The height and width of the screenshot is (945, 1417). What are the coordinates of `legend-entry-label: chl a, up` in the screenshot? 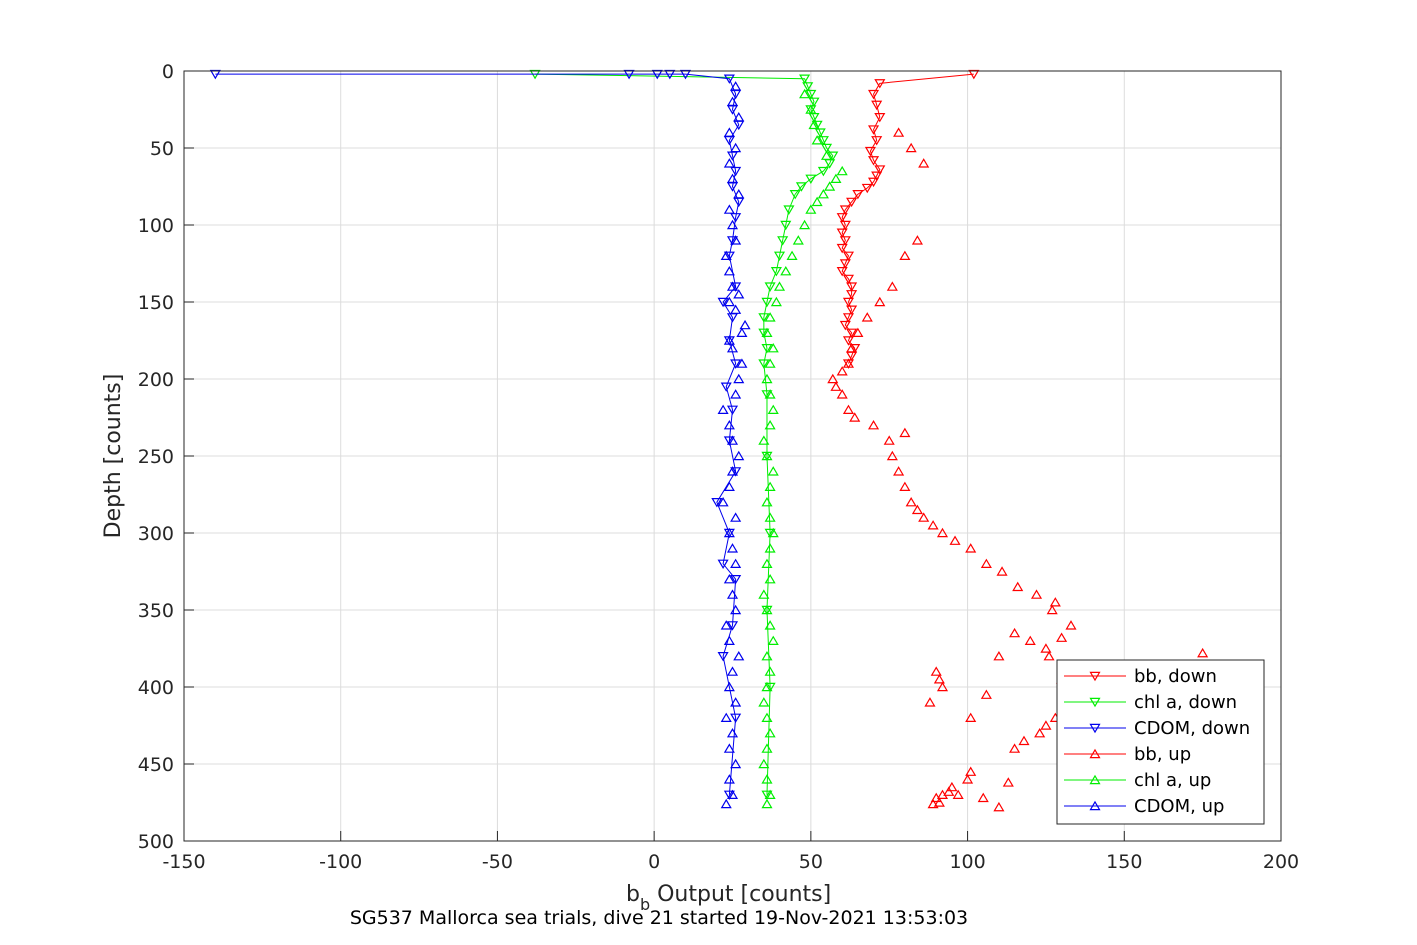 It's located at (1172, 780).